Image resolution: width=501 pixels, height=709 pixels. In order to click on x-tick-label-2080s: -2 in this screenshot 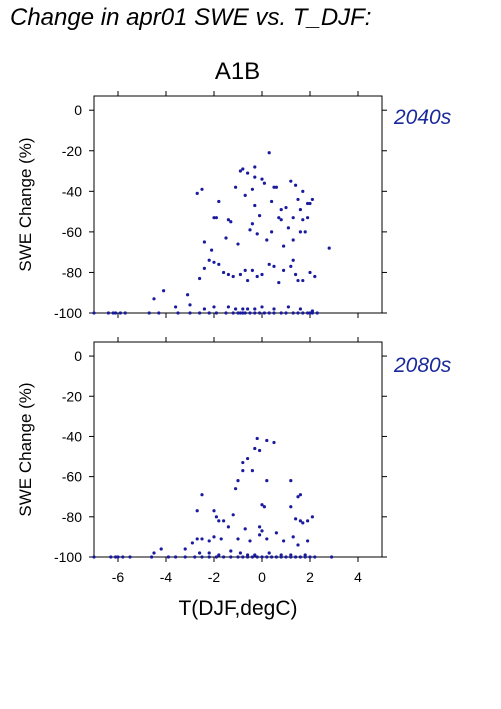, I will do `click(214, 577)`.